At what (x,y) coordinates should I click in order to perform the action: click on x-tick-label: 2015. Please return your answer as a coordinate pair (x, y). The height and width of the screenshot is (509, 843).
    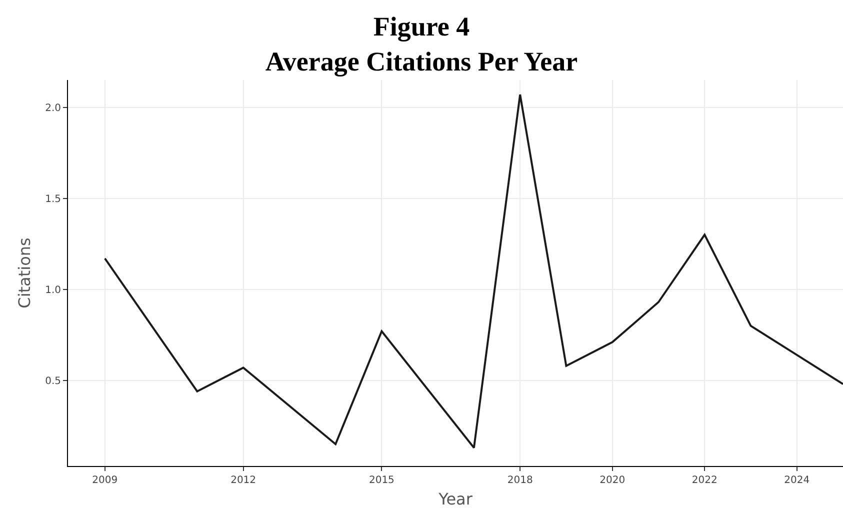
    Looking at the image, I should click on (381, 480).